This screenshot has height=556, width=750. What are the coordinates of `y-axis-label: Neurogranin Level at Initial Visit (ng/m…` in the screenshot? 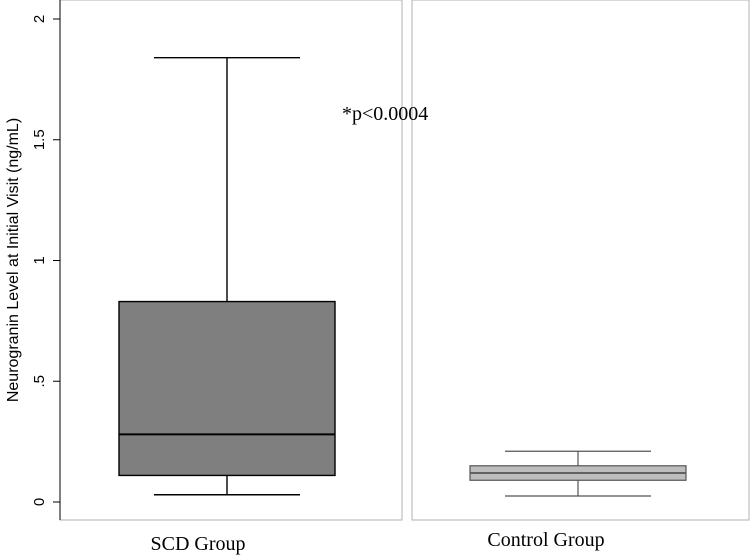 It's located at (13, 260).